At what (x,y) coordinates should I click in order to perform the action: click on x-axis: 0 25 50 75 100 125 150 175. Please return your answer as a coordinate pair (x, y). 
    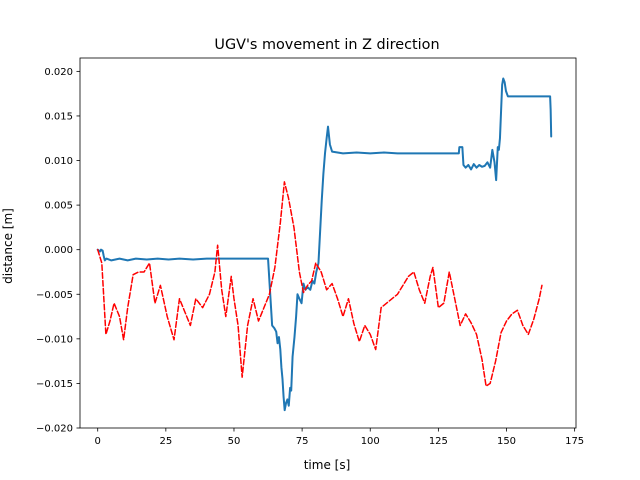
    Looking at the image, I should click on (339, 437).